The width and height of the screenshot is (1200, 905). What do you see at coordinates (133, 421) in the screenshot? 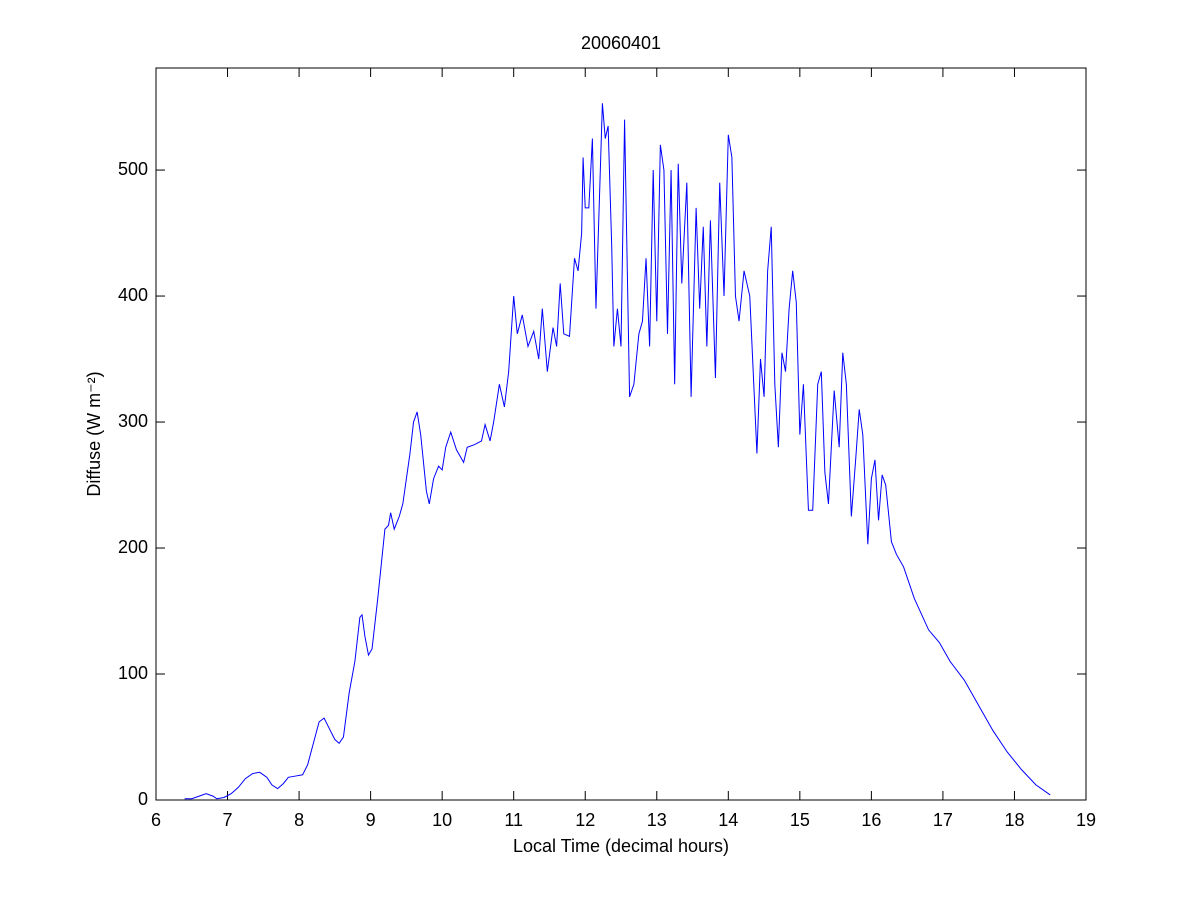
I see `y-tick-label: 300` at bounding box center [133, 421].